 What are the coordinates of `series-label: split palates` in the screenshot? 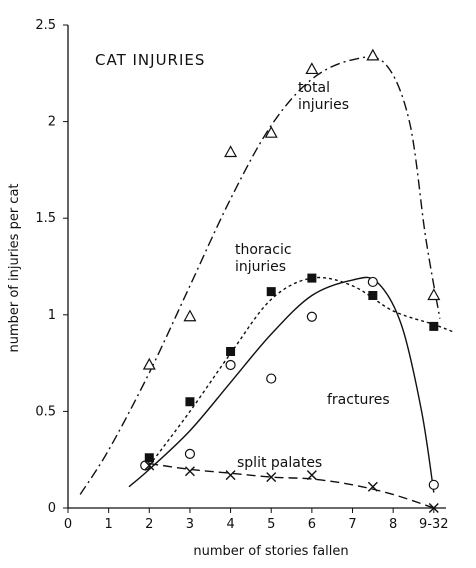 It's located at (280, 463).